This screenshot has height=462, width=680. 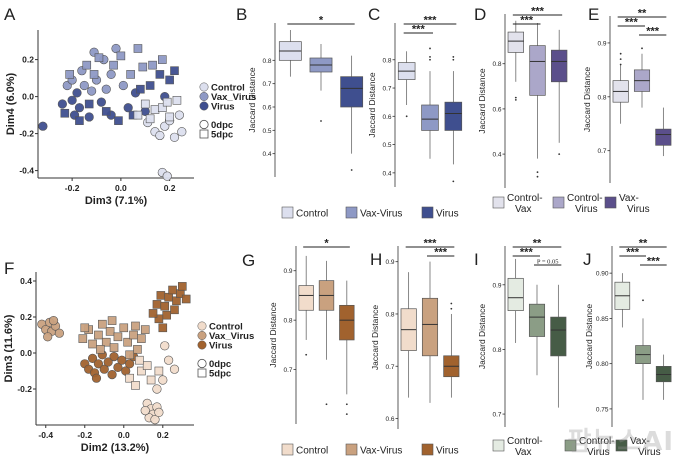 What do you see at coordinates (222, 125) in the screenshot?
I see `legend-label: 0dpc` at bounding box center [222, 125].